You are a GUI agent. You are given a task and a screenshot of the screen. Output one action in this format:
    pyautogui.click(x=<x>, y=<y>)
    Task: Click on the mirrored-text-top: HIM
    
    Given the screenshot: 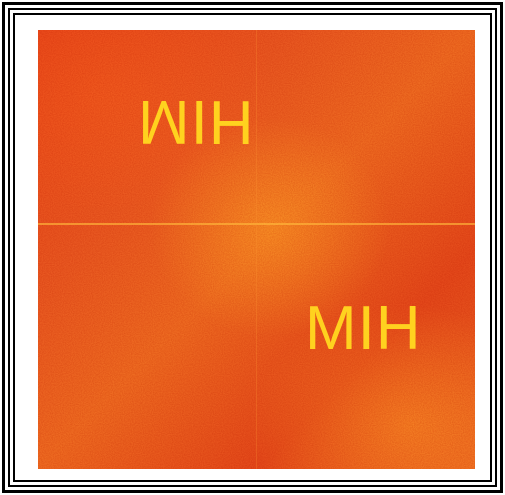 What is the action you would take?
    pyautogui.click(x=195, y=121)
    